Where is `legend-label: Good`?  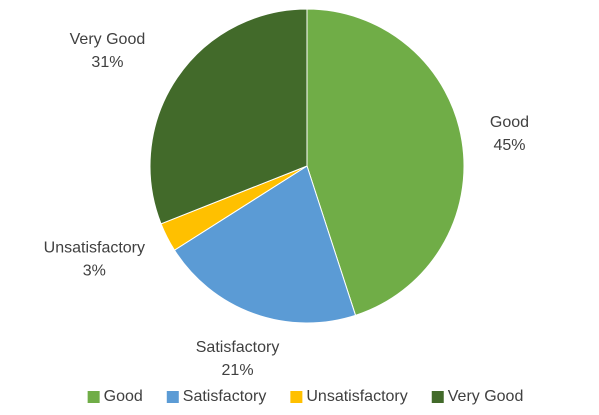 legend-label: Good is located at coordinates (123, 396).